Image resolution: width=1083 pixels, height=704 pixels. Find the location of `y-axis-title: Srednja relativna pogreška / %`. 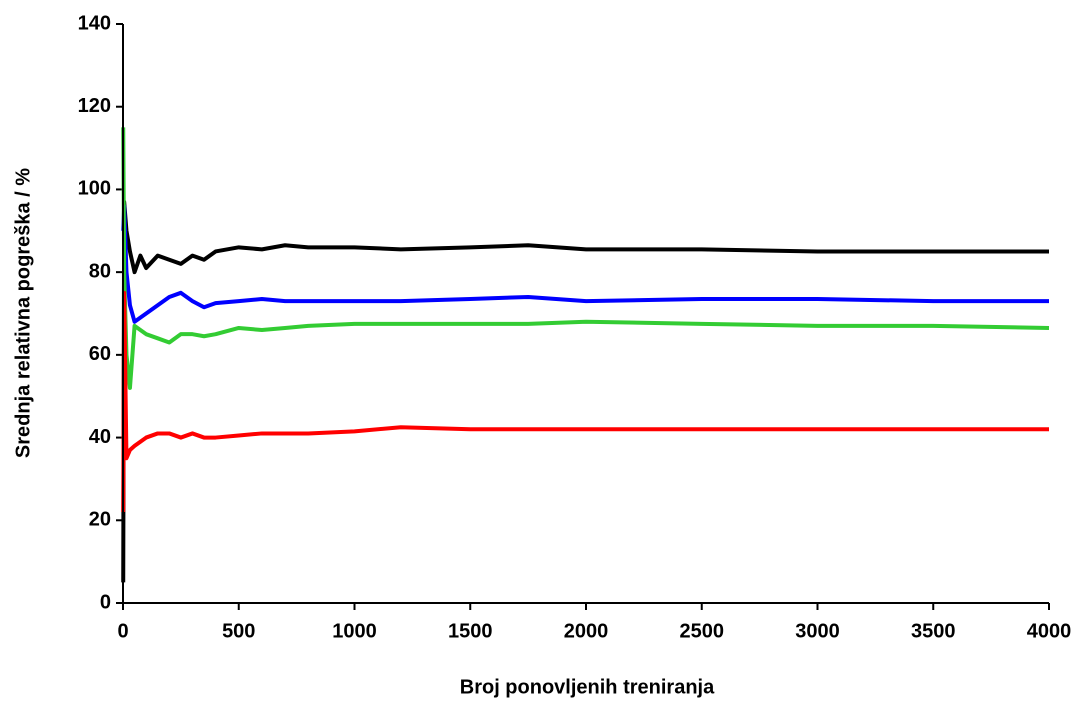

y-axis-title: Srednja relativna pogreška / % is located at coordinates (23, 313).